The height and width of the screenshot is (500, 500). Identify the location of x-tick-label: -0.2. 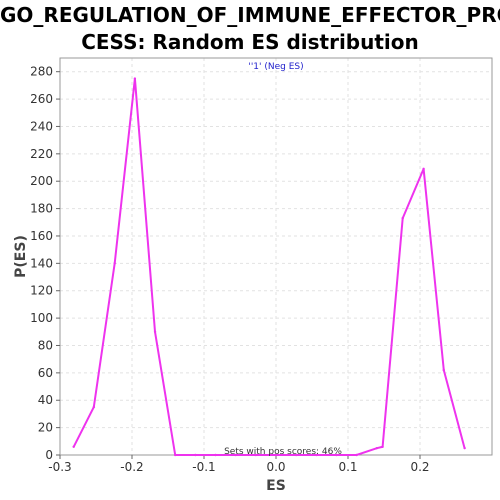
(131, 467).